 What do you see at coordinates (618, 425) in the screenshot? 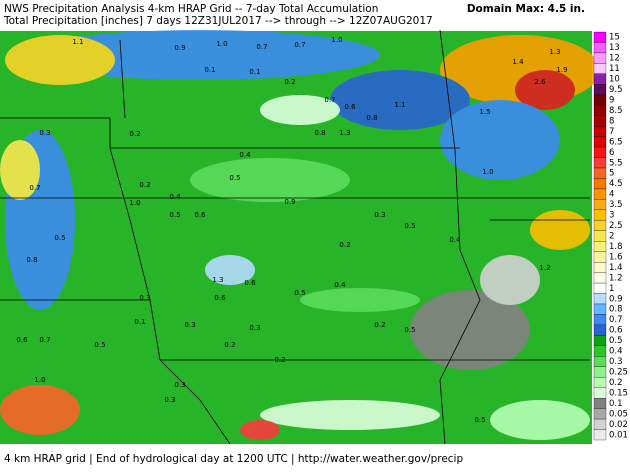
I see `colorbar-label: 0.02` at bounding box center [618, 425].